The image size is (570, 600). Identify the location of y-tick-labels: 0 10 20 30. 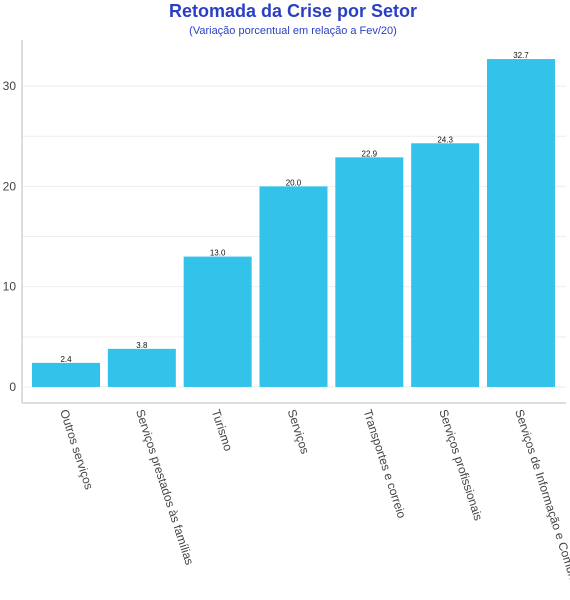
(10, 236).